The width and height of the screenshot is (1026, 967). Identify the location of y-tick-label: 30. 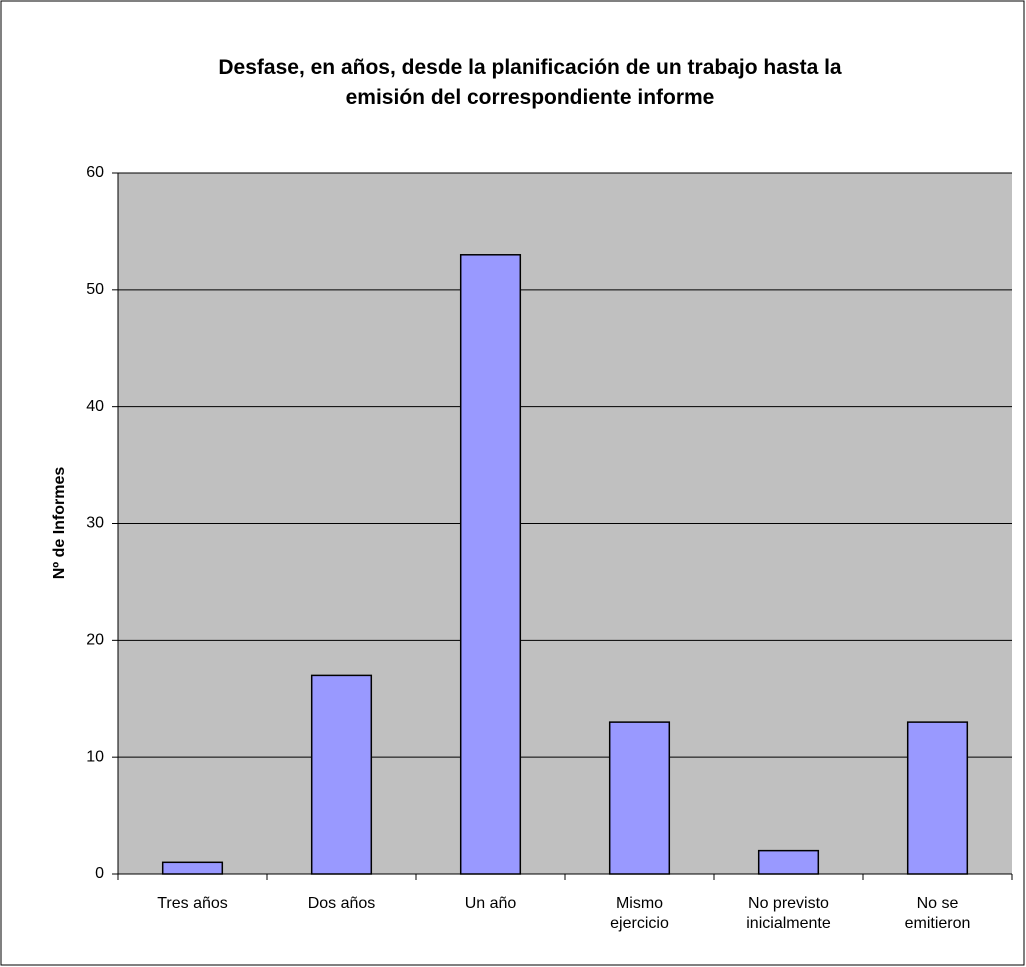
(95, 523).